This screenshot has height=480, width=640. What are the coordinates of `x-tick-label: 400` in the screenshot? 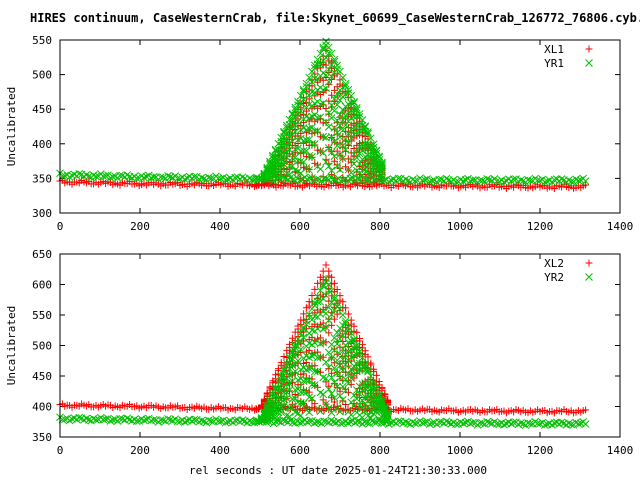 It's located at (220, 226).